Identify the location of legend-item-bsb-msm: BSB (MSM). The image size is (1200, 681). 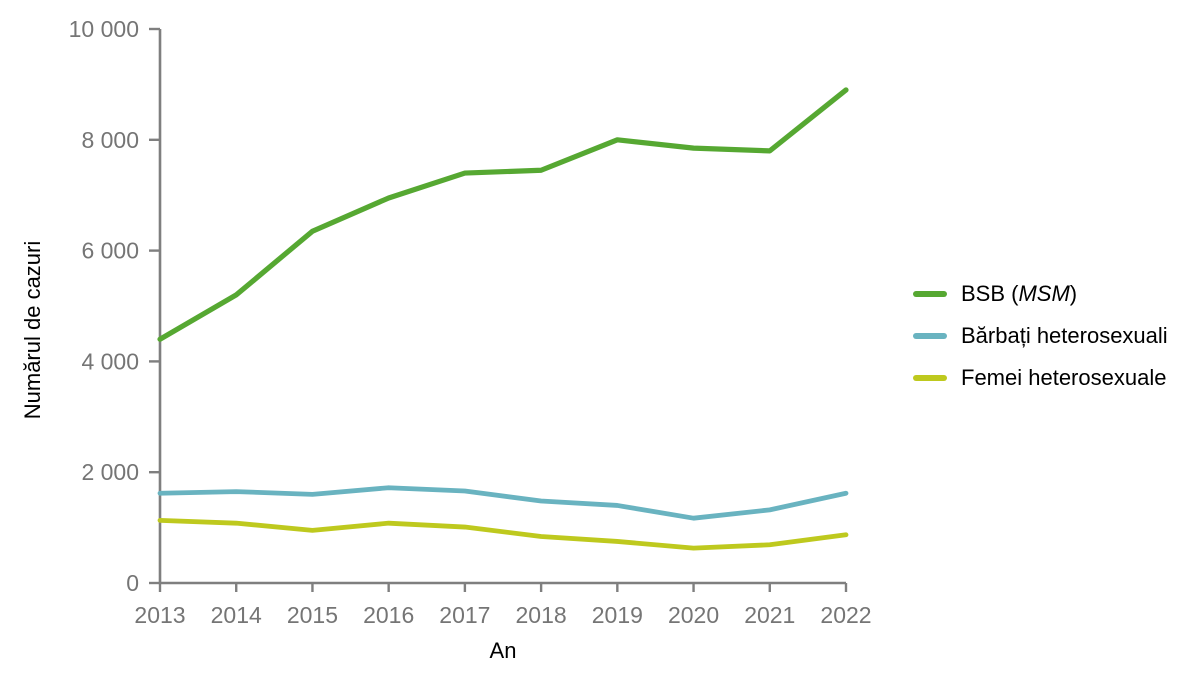
(1040, 294).